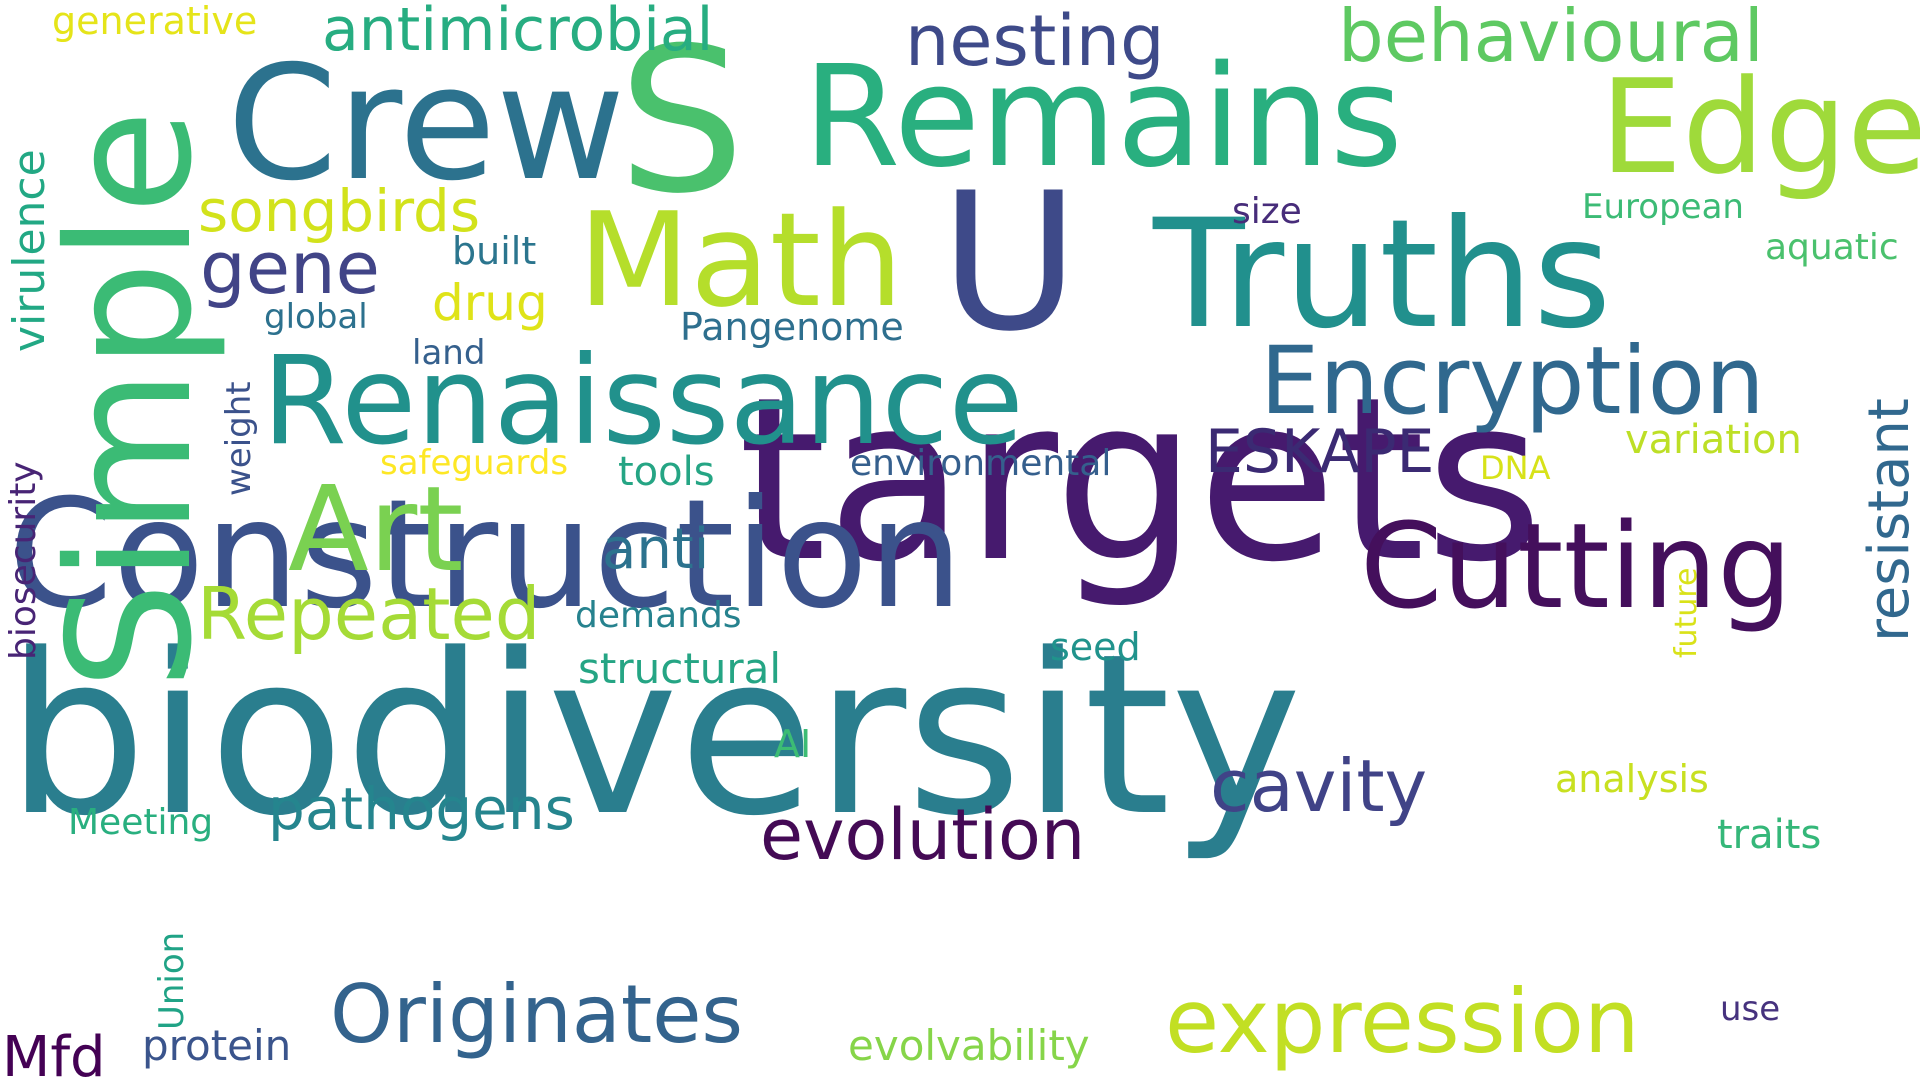 Image resolution: width=1920 pixels, height=1080 pixels. I want to click on word-art: Art, so click(376, 529).